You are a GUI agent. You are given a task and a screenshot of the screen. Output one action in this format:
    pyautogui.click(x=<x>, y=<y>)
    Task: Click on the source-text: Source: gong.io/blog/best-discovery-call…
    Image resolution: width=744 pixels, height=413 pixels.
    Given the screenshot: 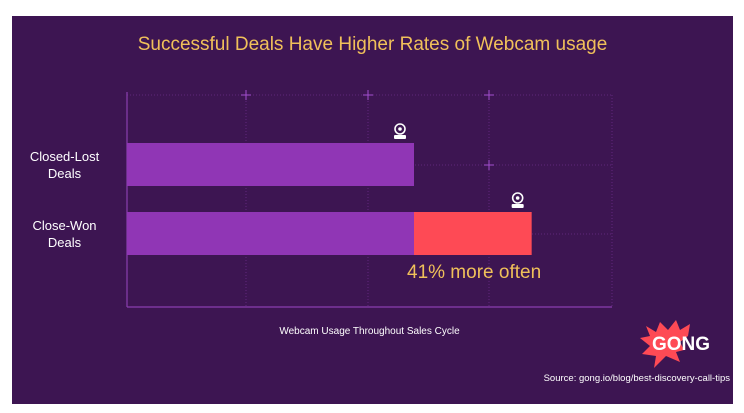 What is the action you would take?
    pyautogui.click(x=636, y=378)
    